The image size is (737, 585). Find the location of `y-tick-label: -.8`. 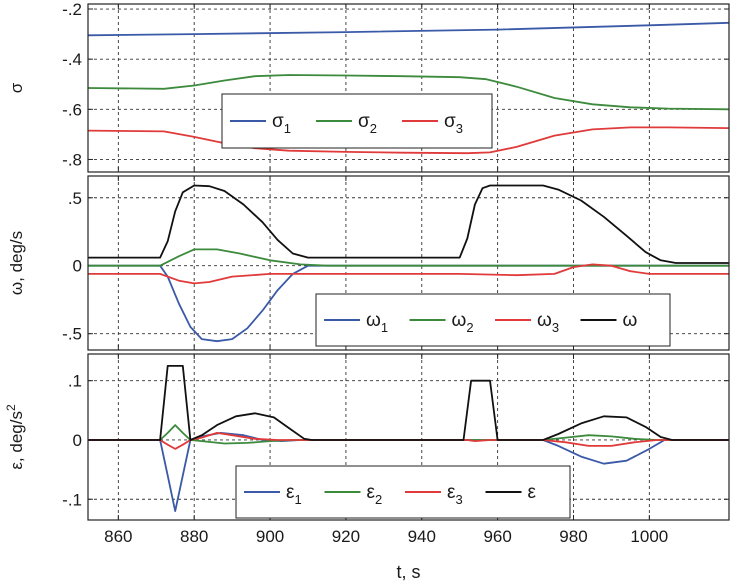

y-tick-label: -.8 is located at coordinates (72, 159).